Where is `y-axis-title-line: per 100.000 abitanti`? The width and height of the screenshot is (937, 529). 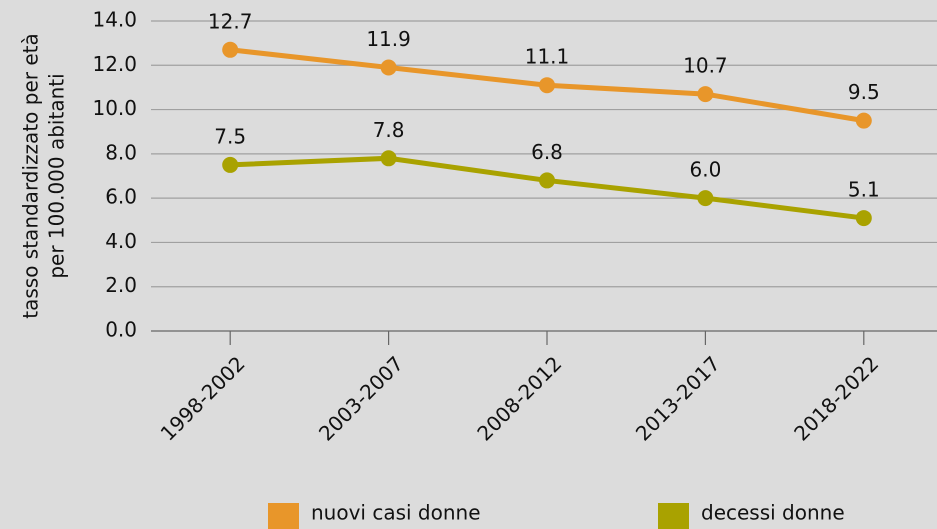 y-axis-title-line: per 100.000 abitanti is located at coordinates (57, 175).